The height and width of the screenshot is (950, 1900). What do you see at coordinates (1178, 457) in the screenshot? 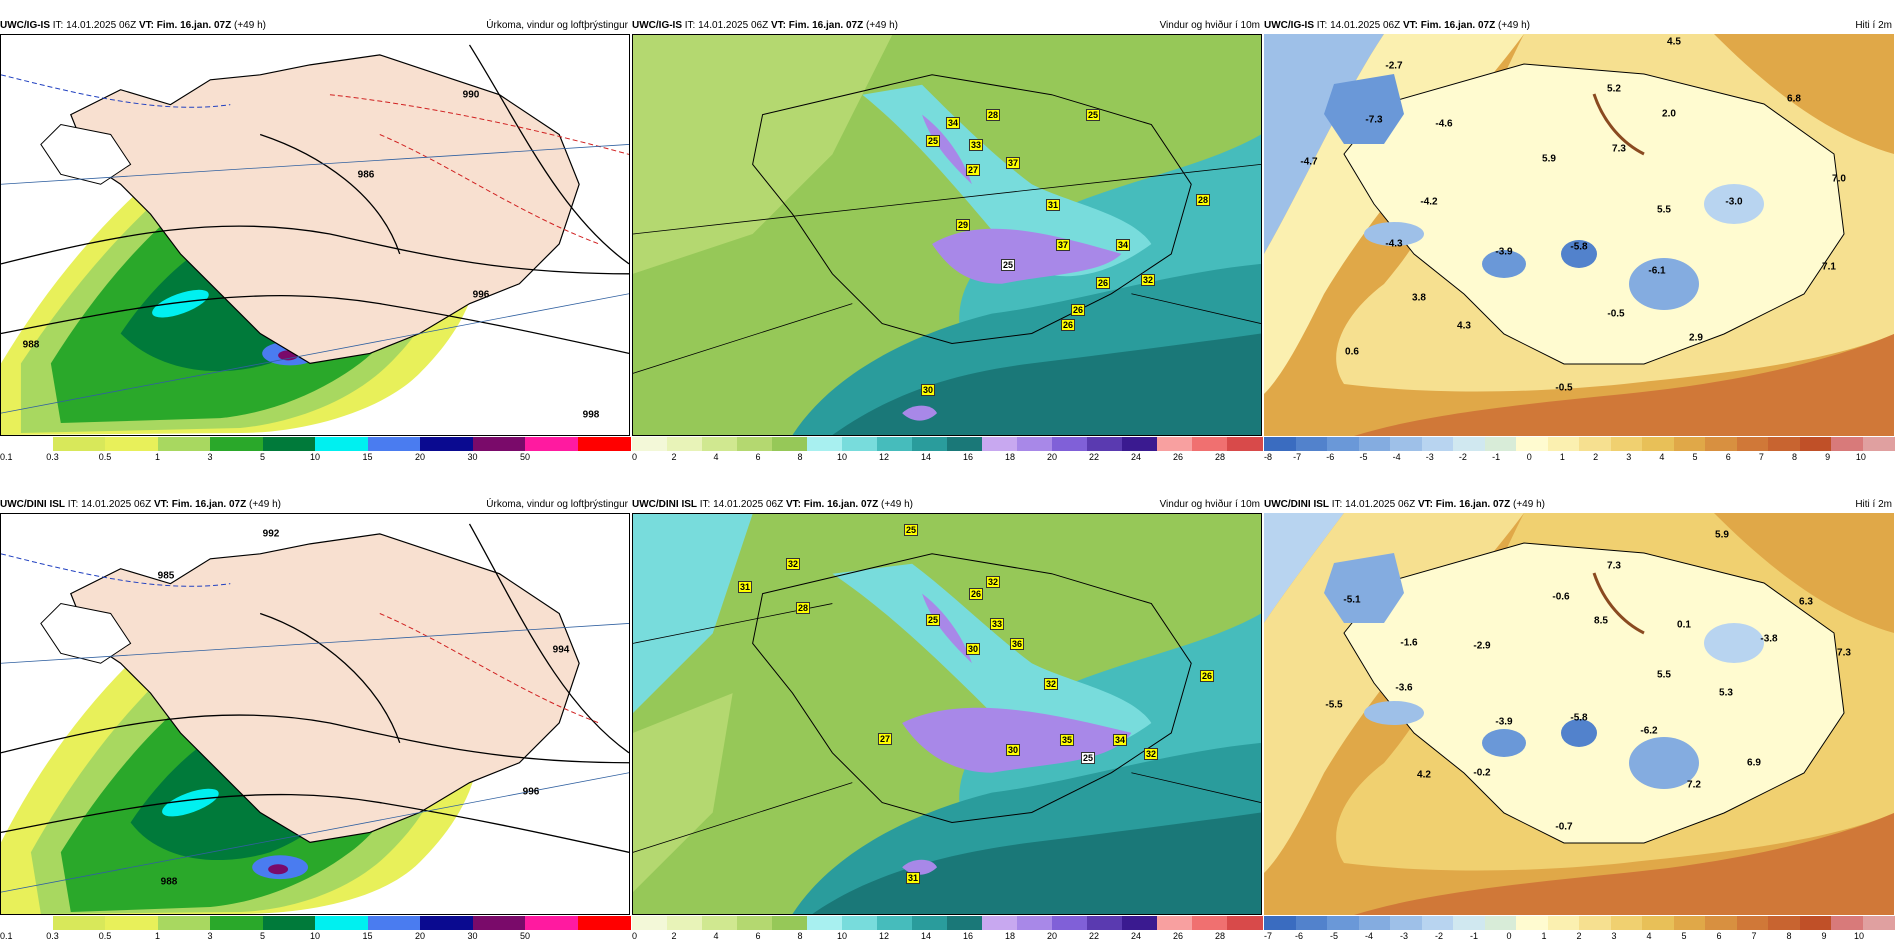
I see `colorbar-tick-label: 26` at bounding box center [1178, 457].